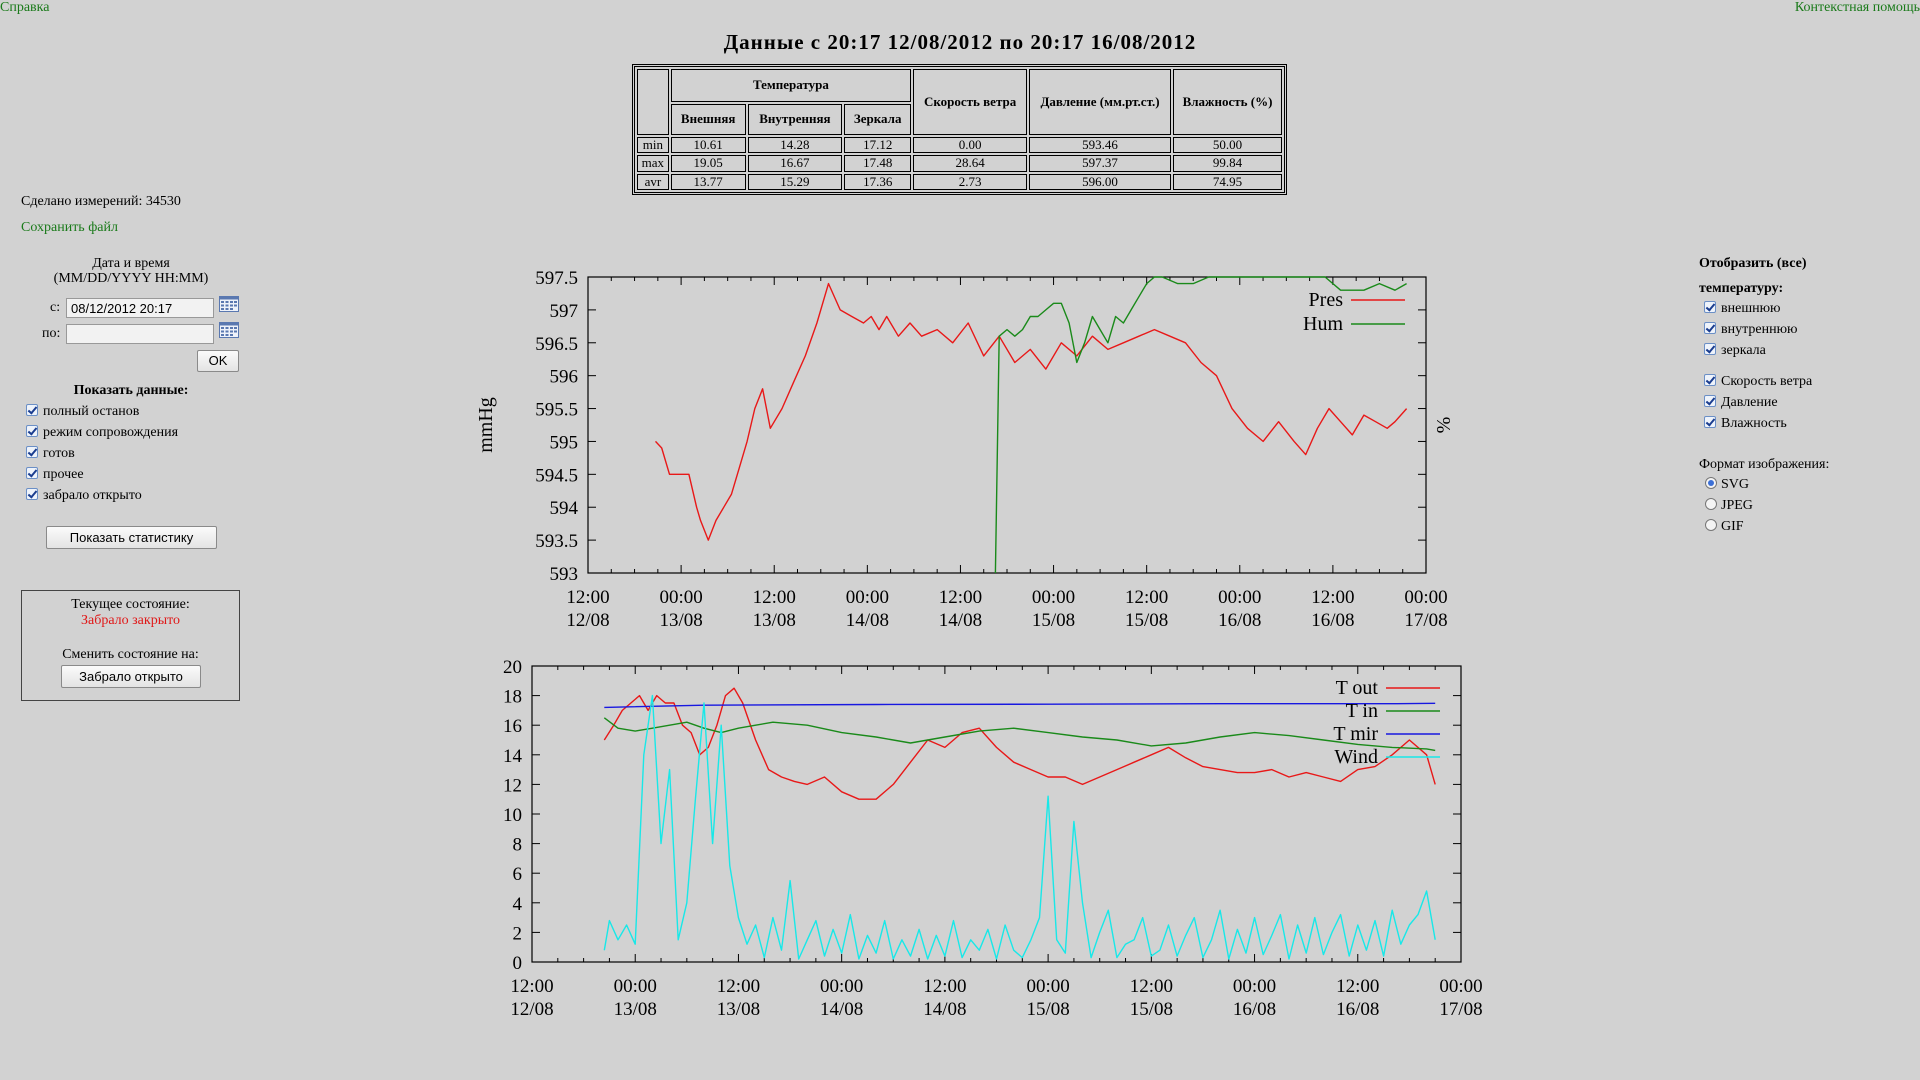 The width and height of the screenshot is (1920, 1080). Describe the element at coordinates (32, 431) in the screenshot. I see `checkbox-tracking-mode` at that location.